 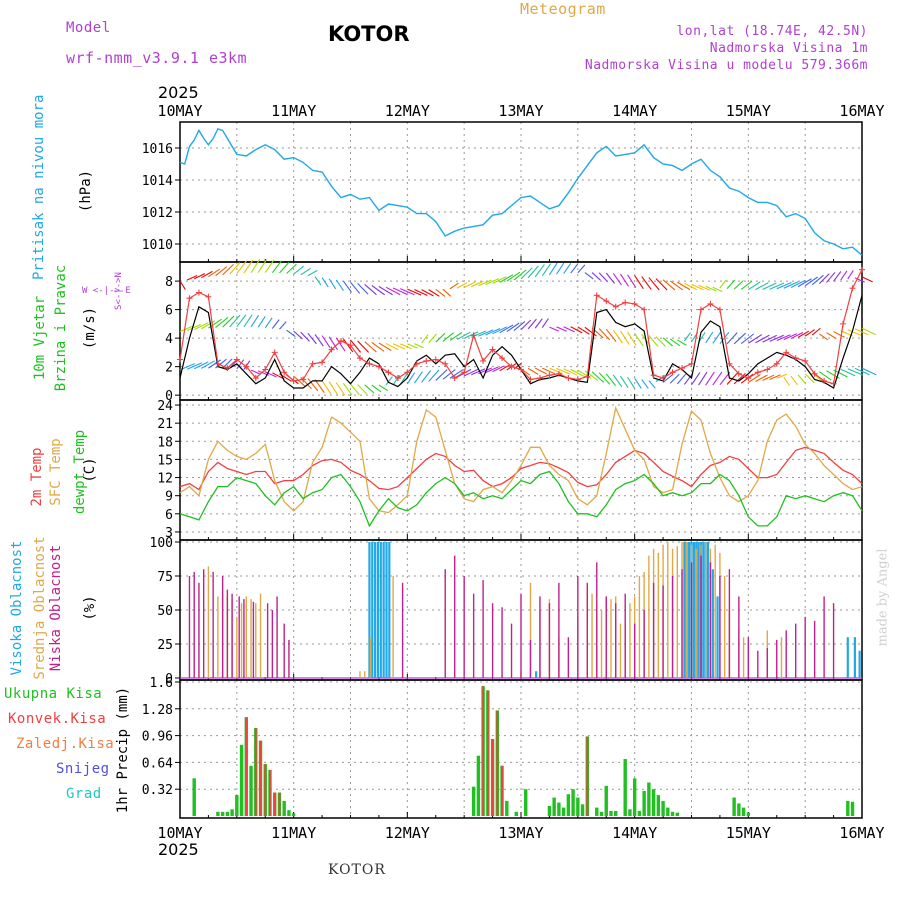 What do you see at coordinates (106, 291) in the screenshot?
I see `wind-compass-we: W <-|-> E` at bounding box center [106, 291].